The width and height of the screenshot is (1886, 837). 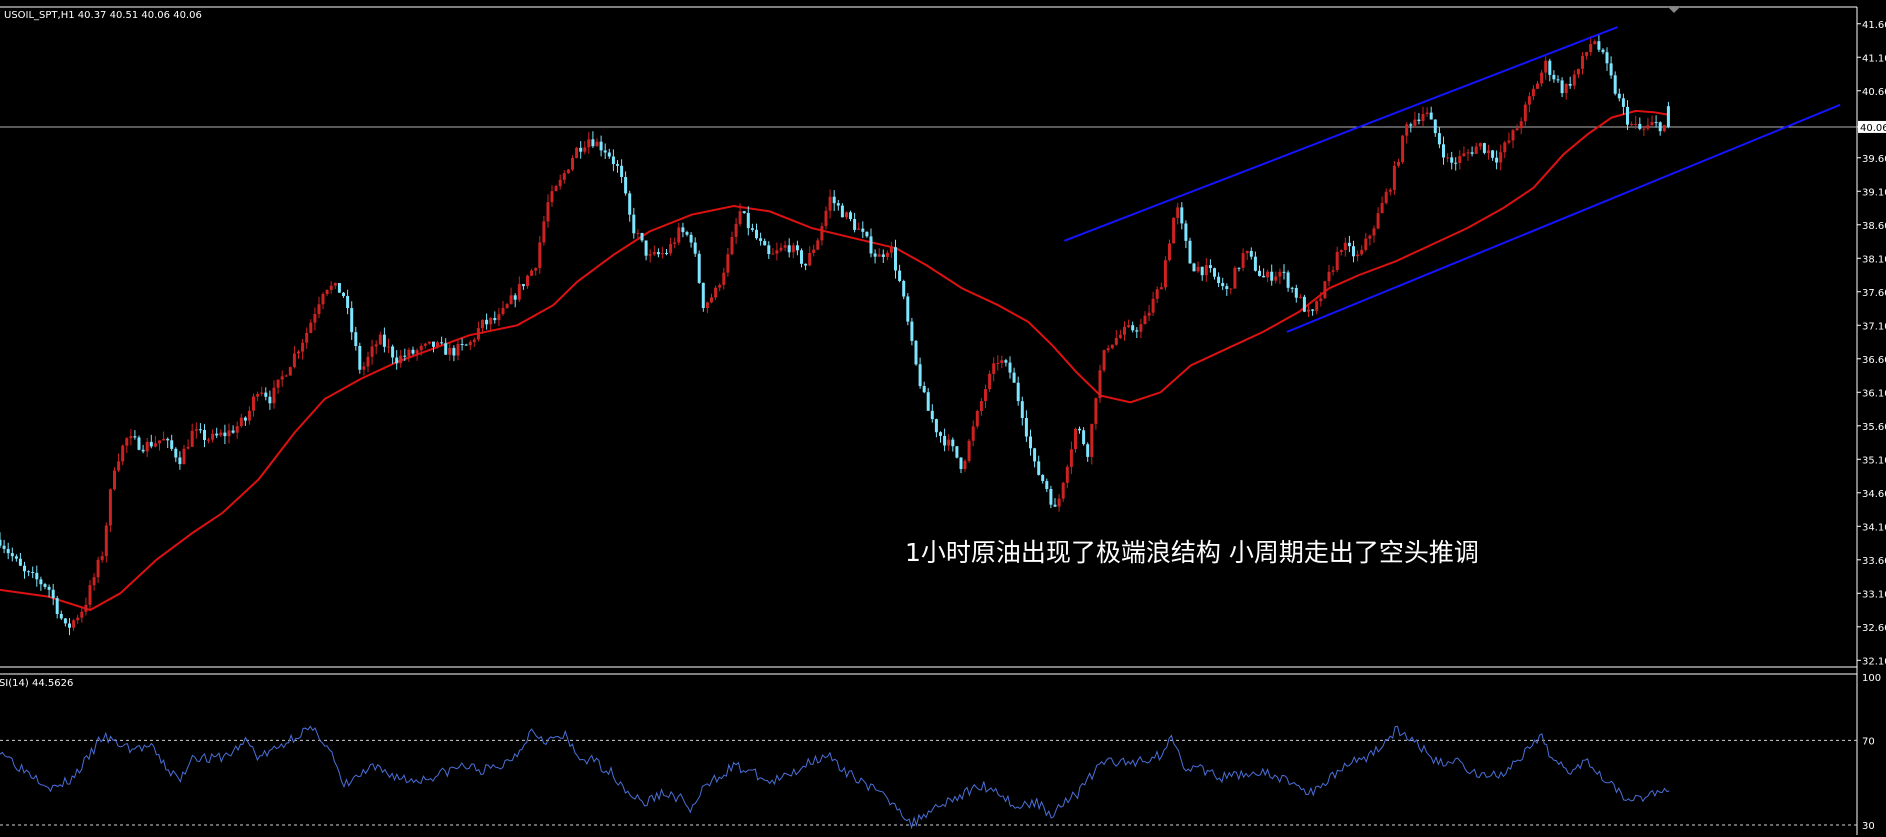 What do you see at coordinates (1874, 25) in the screenshot?
I see `price-tick-label: 41.60` at bounding box center [1874, 25].